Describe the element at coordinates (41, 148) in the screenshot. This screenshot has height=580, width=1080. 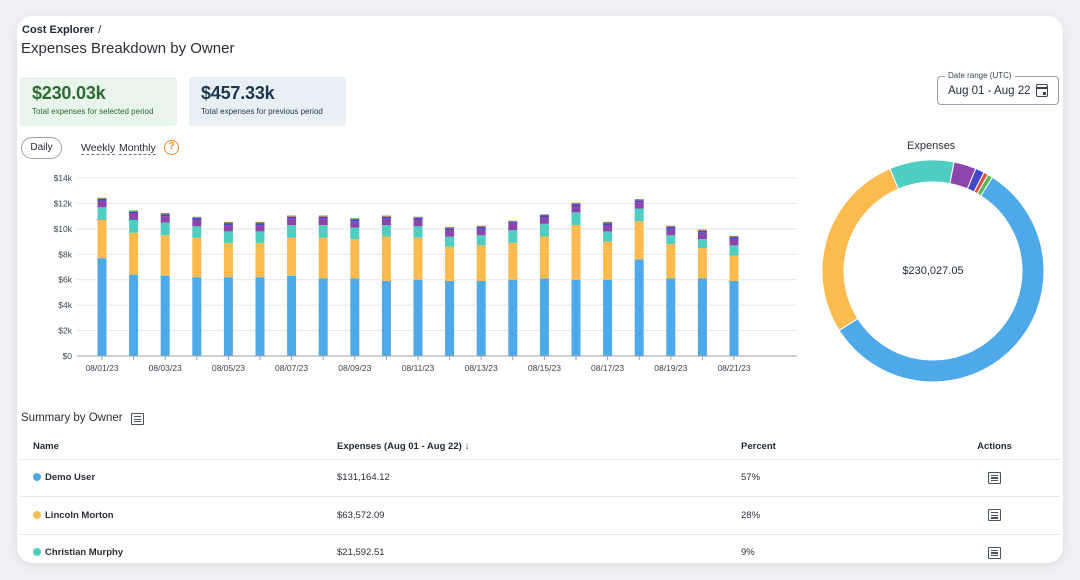
I see `daily-button: Daily` at that location.